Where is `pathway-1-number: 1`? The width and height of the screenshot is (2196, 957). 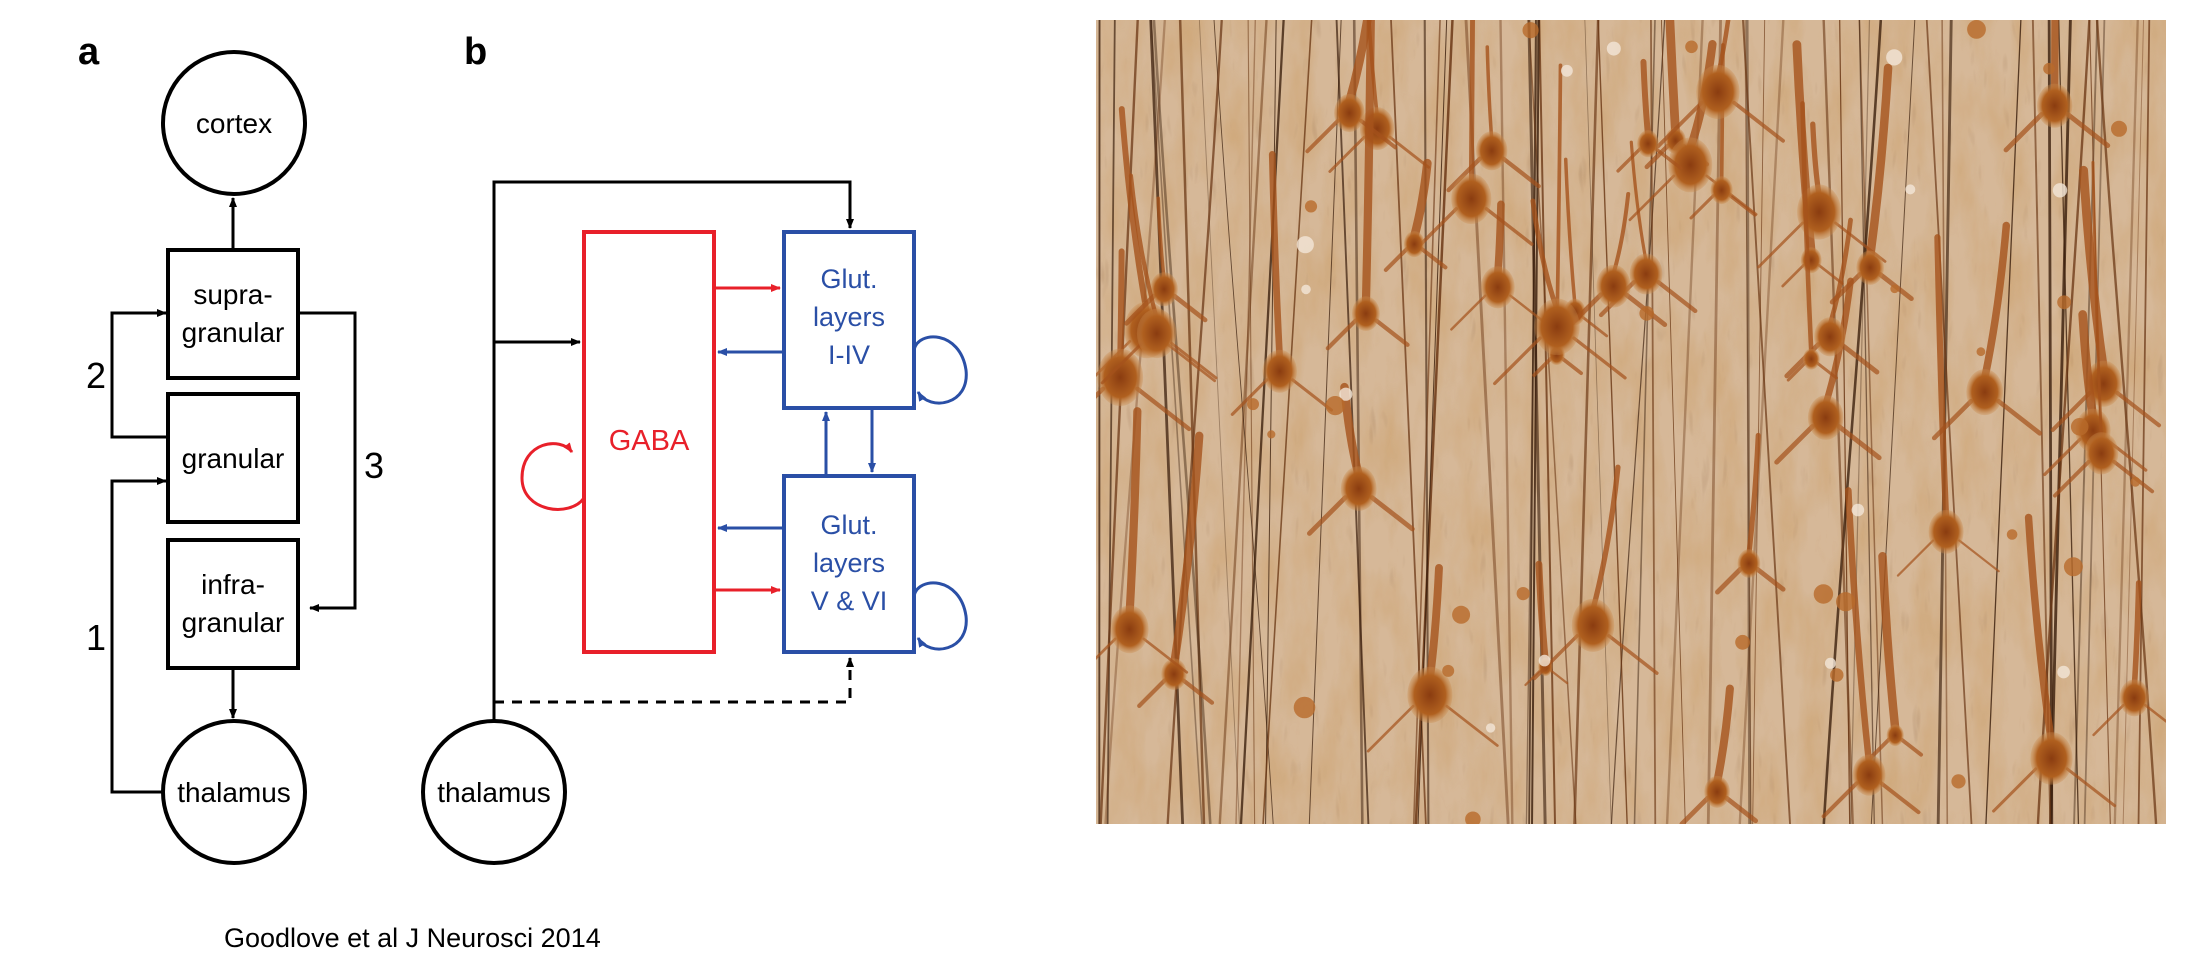
pathway-1-number: 1 is located at coordinates (96, 637).